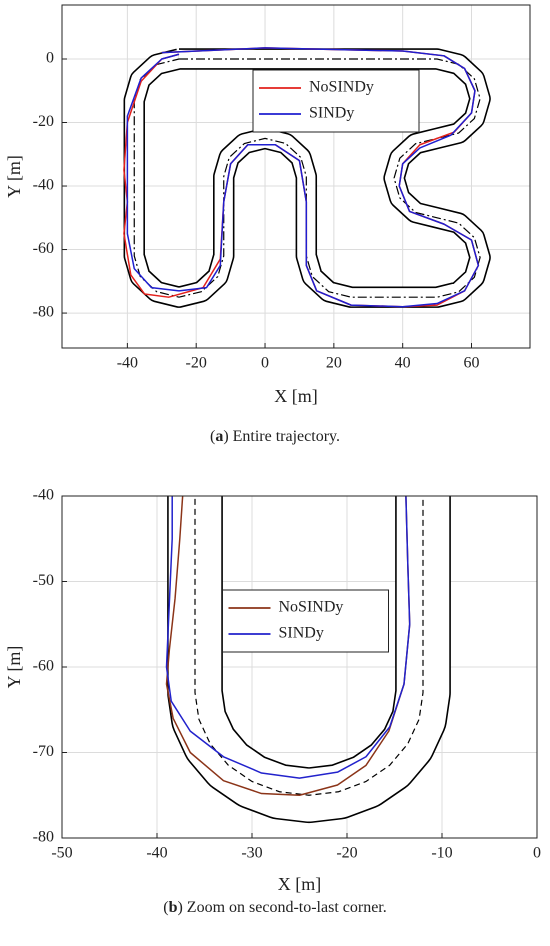  I want to click on y-tick-label: -50, so click(43, 580).